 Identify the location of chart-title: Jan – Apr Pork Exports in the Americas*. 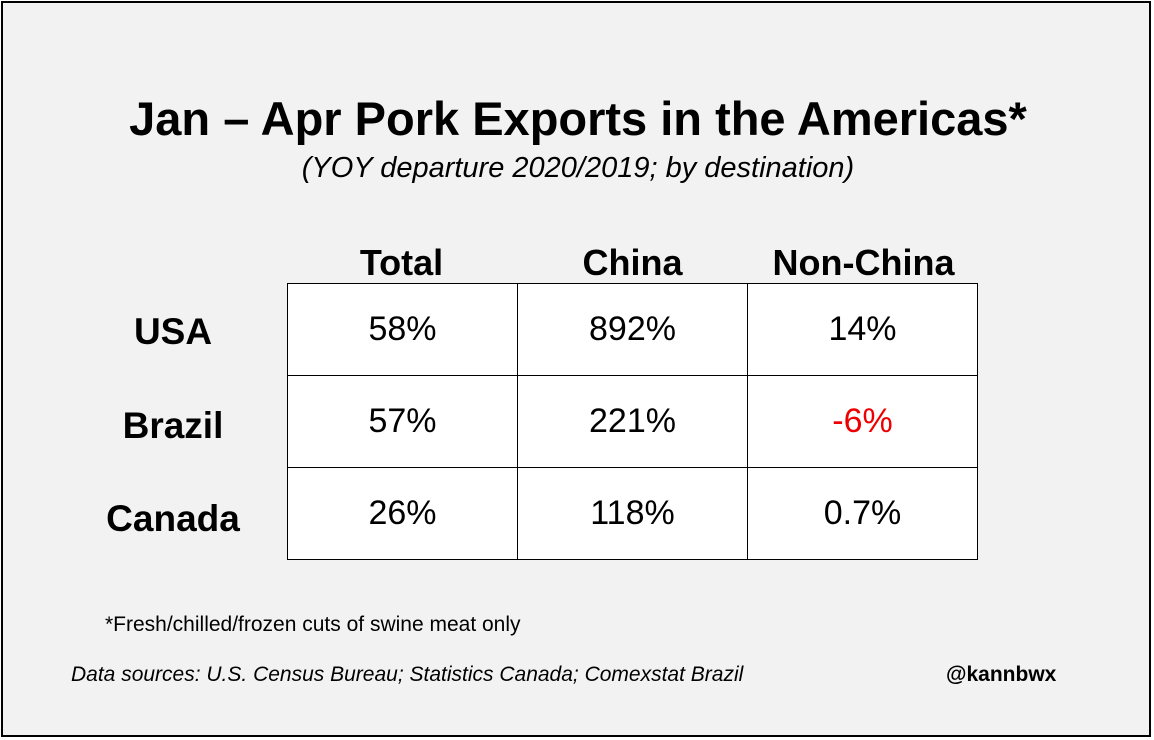
(578, 118).